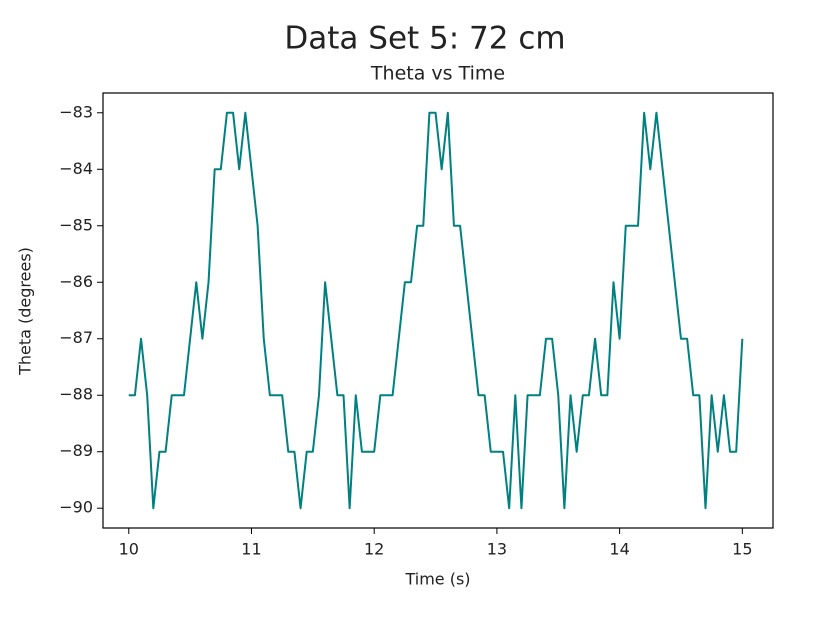  What do you see at coordinates (76, 281) in the screenshot?
I see `y-tick-label: −86` at bounding box center [76, 281].